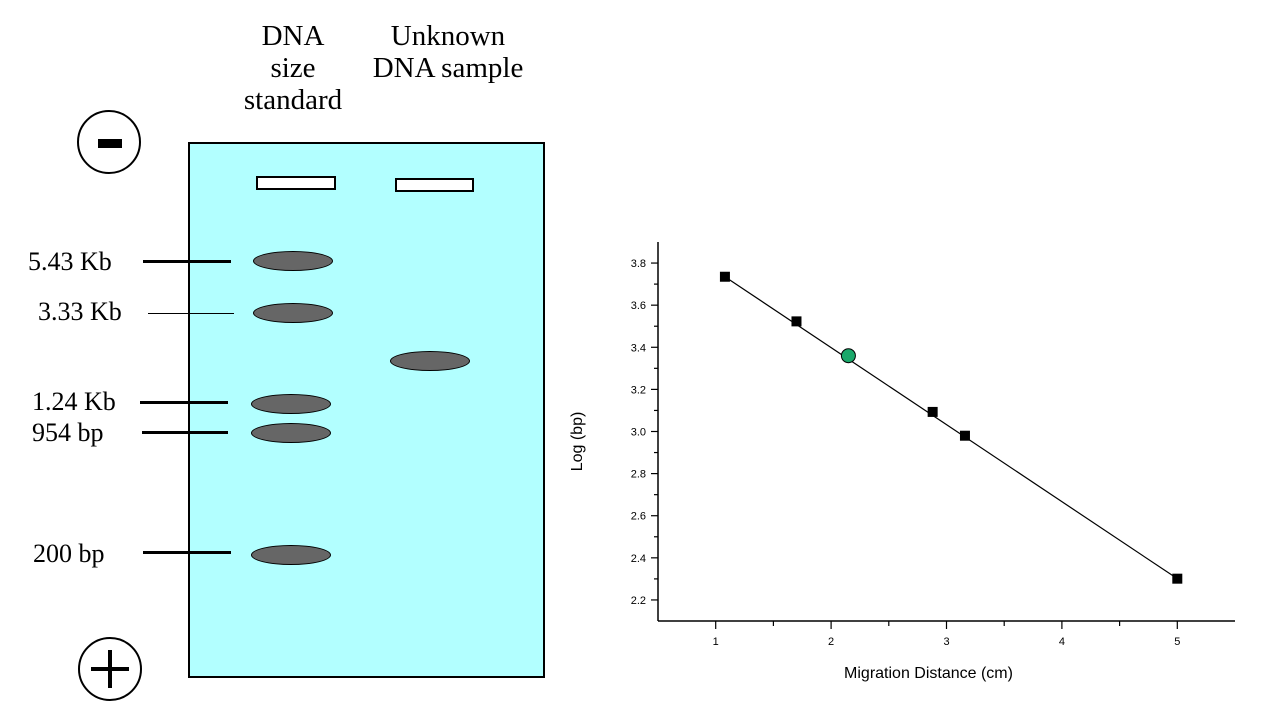  Describe the element at coordinates (831, 642) in the screenshot. I see `x-tick-label-2: 2` at that location.